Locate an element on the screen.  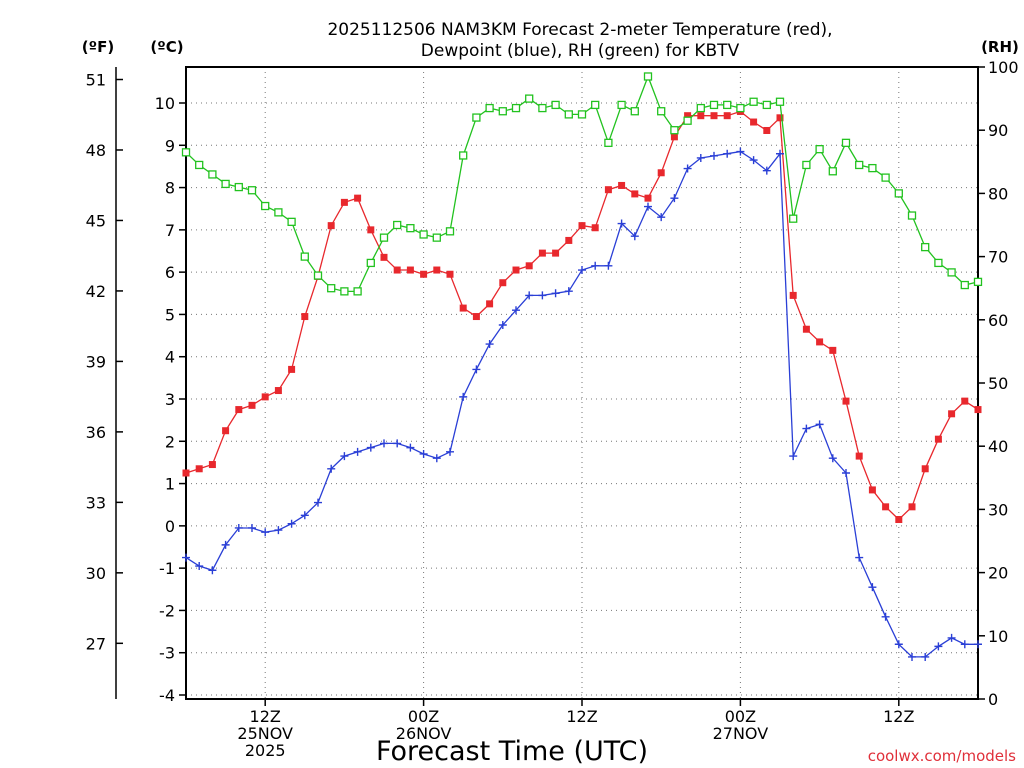
time-tick-label: 25NOV is located at coordinates (265, 733).